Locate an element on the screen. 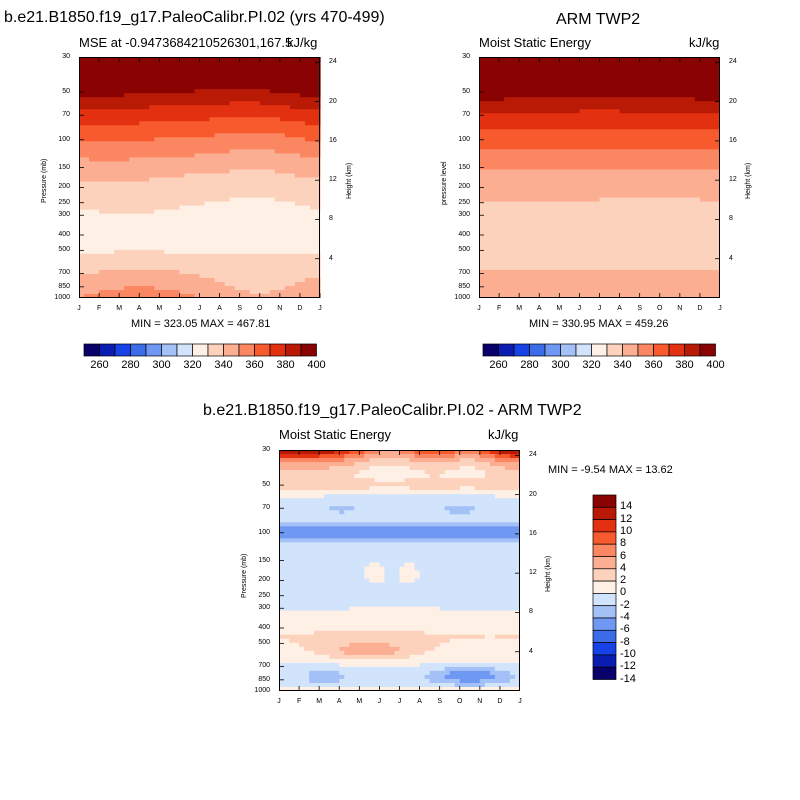  colorbar-label: 320 is located at coordinates (591, 365).